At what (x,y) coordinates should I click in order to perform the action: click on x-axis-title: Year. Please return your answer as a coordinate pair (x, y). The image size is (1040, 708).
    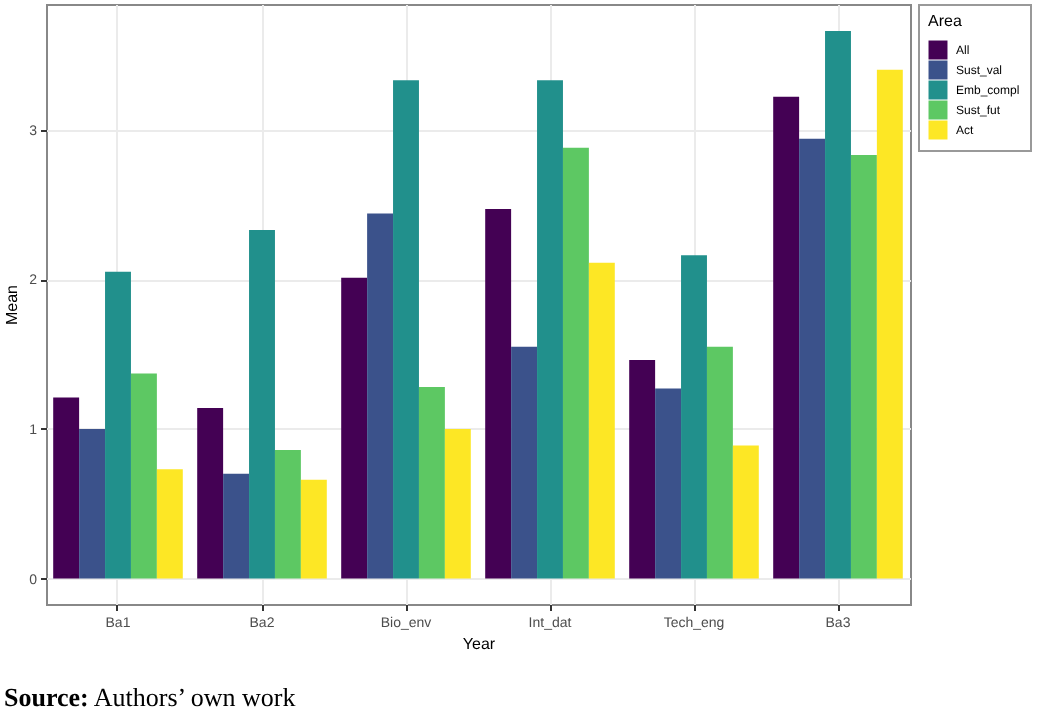
    Looking at the image, I should click on (479, 644).